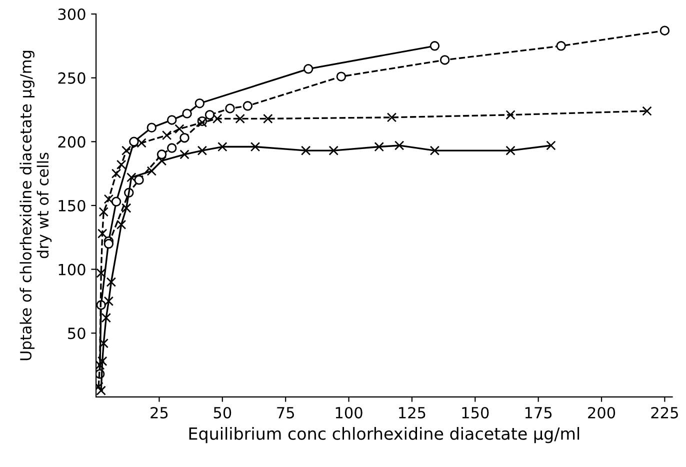 This screenshot has width=686, height=467. I want to click on x-tick-label: 125, so click(412, 412).